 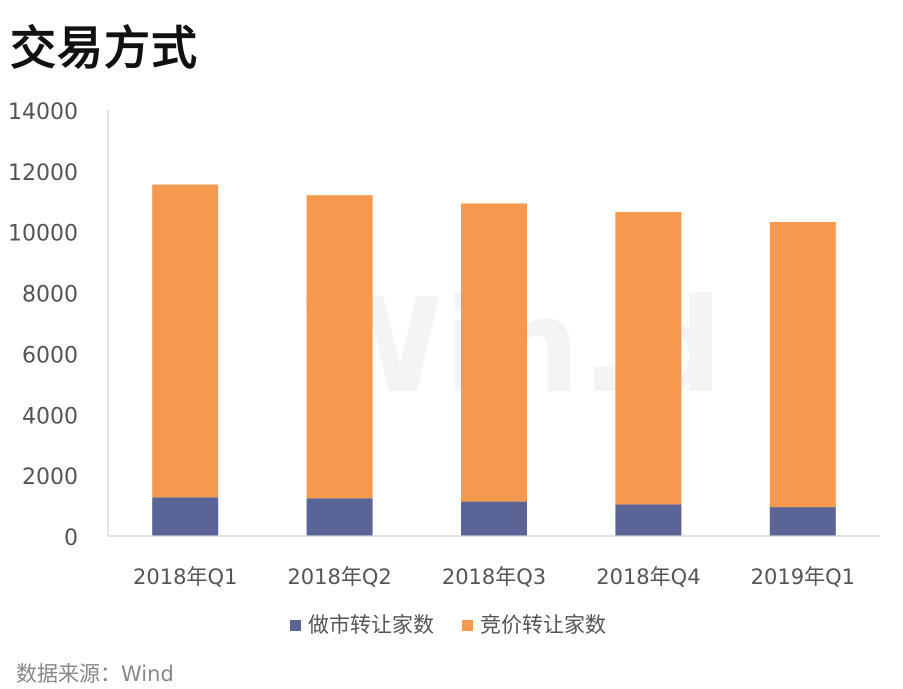 What do you see at coordinates (95, 674) in the screenshot?
I see `data-source-note: 数据来源：Wind` at bounding box center [95, 674].